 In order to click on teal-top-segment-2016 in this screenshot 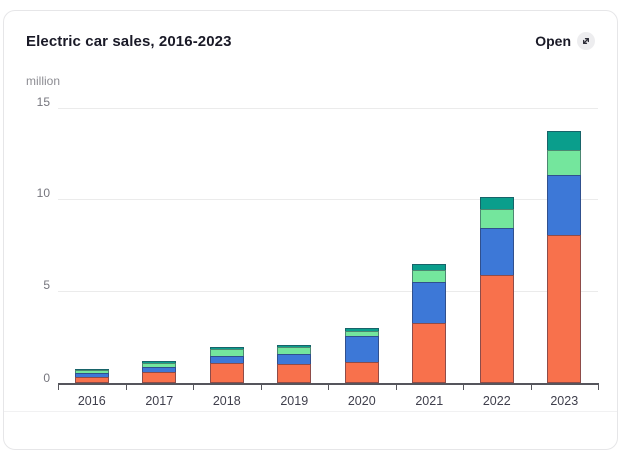, I will do `click(91, 369)`.